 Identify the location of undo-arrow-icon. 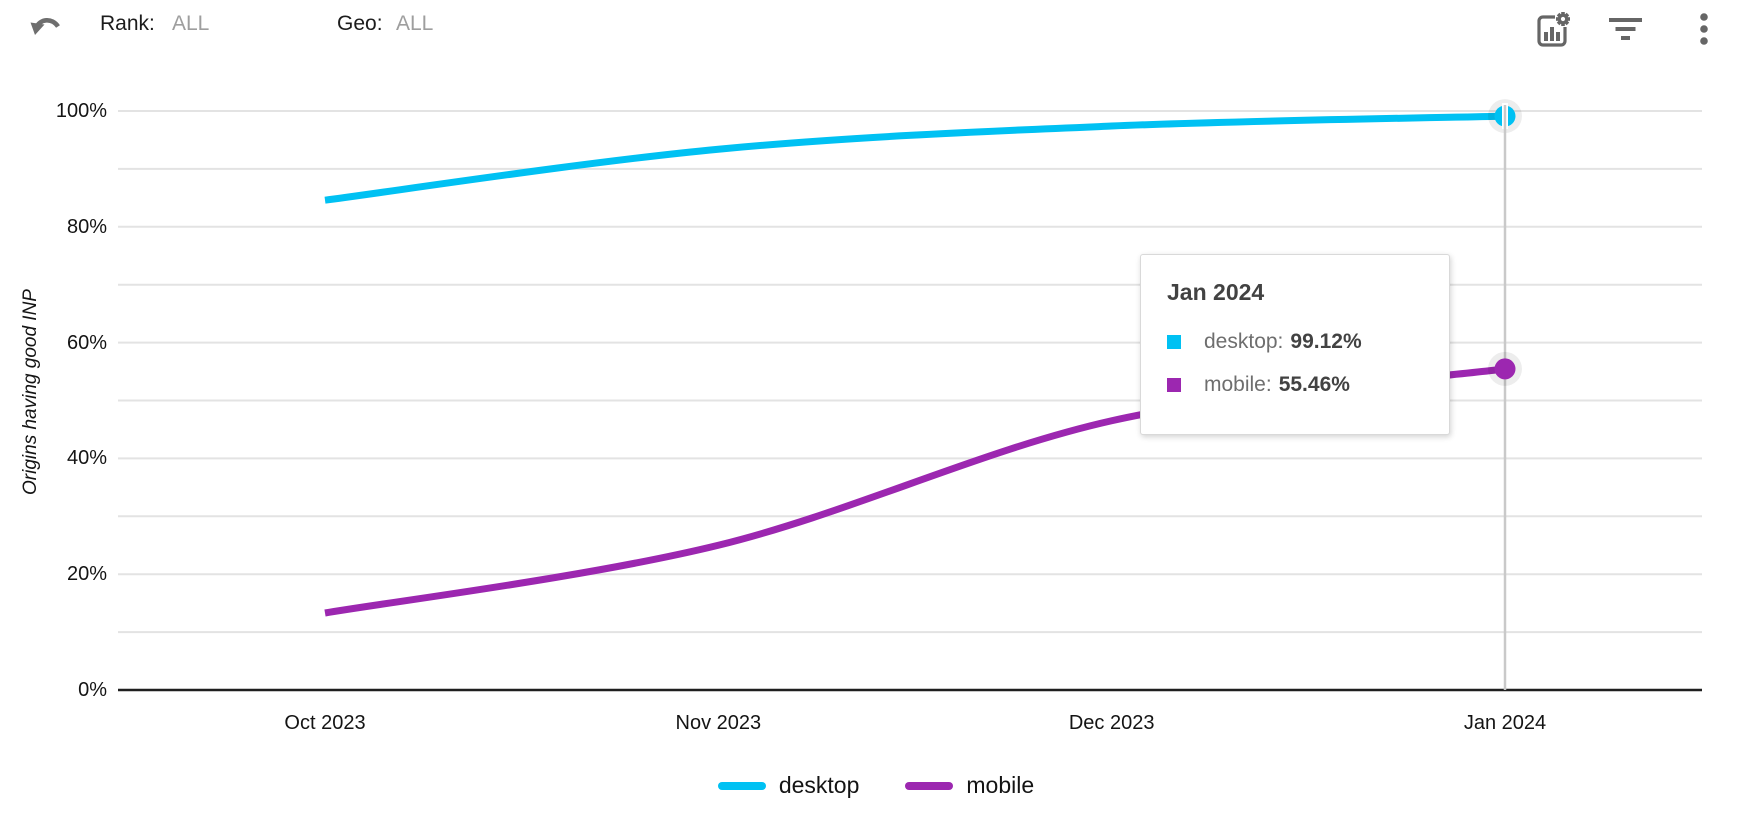
(45, 26).